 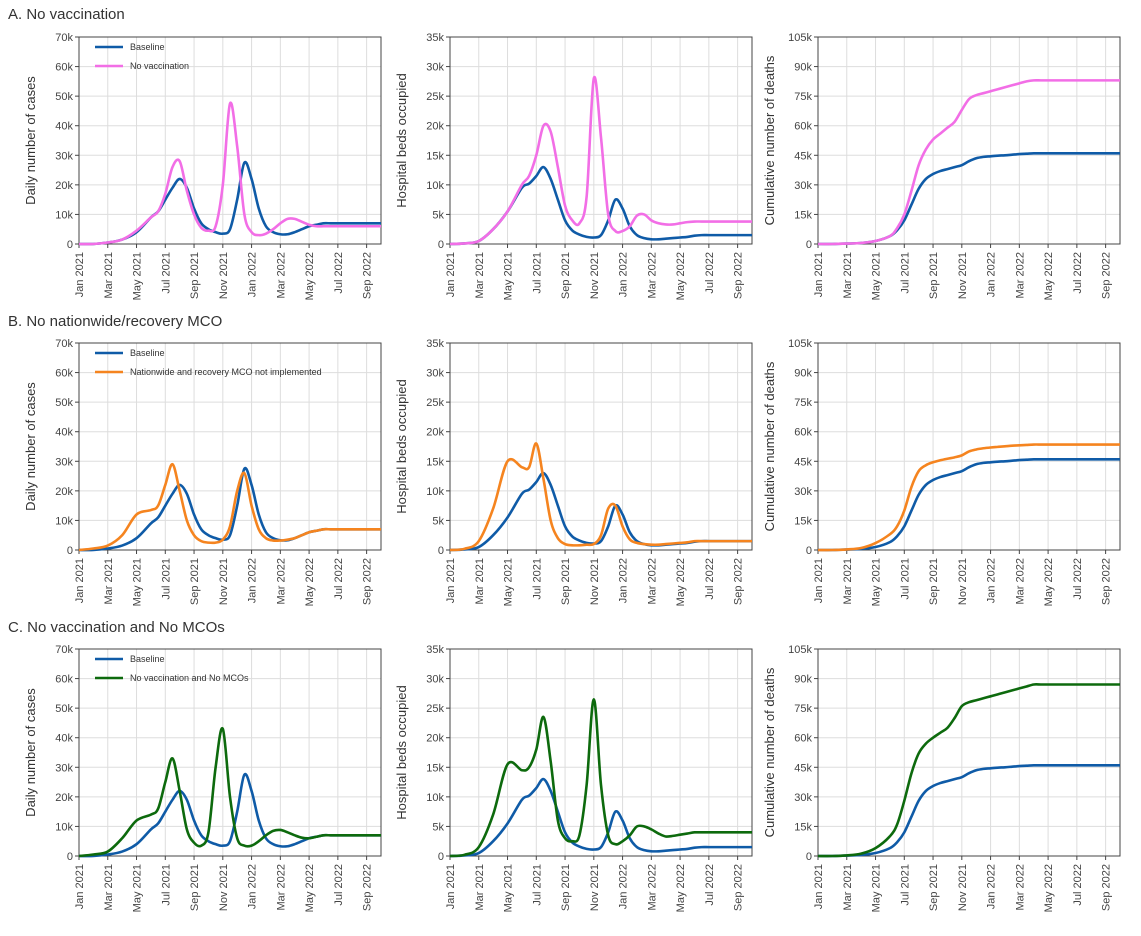 What do you see at coordinates (159, 66) in the screenshot?
I see `legend-label: No vaccination` at bounding box center [159, 66].